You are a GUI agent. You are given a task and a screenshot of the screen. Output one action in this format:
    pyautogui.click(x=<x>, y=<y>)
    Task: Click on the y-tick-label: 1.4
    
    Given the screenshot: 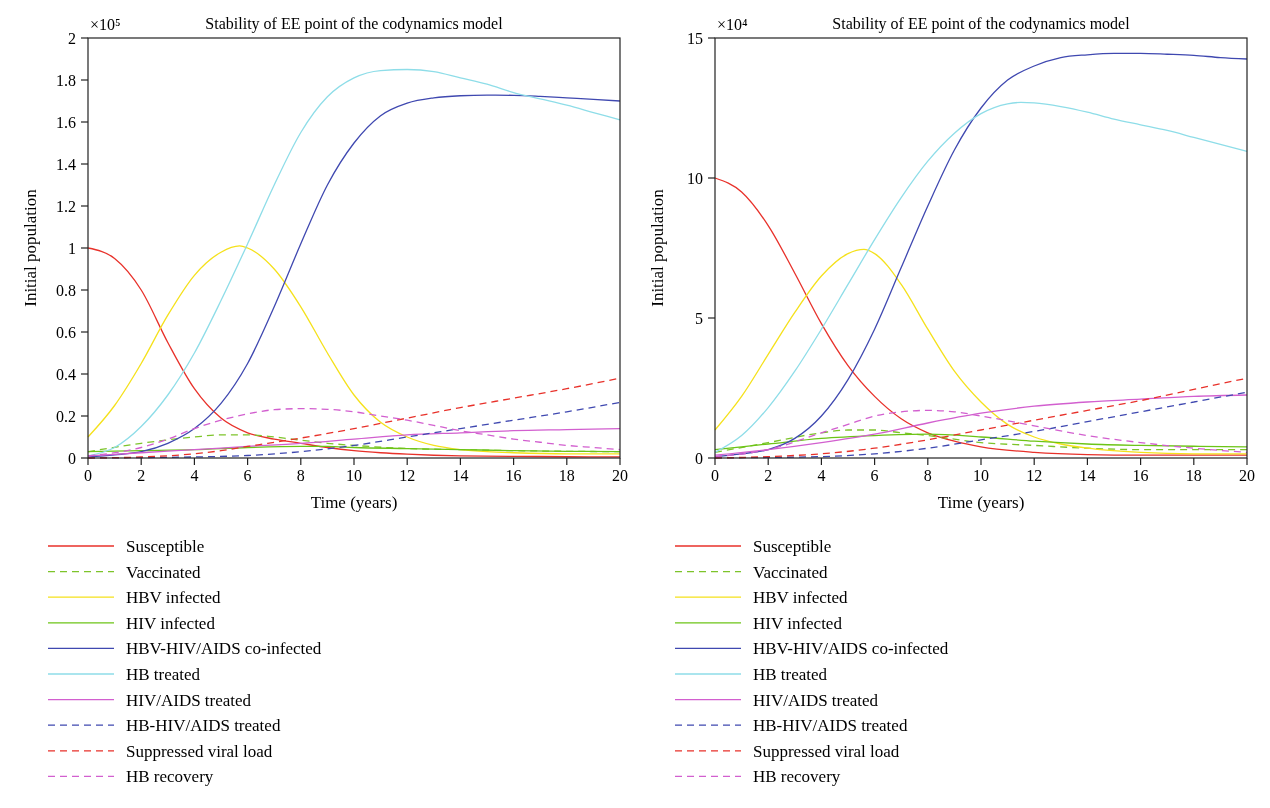 What is the action you would take?
    pyautogui.click(x=66, y=164)
    